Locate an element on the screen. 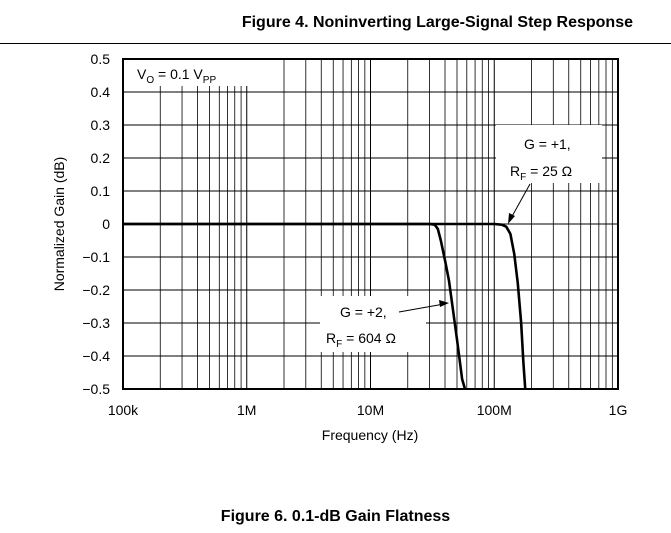  condition-box is located at coordinates (190, 73).